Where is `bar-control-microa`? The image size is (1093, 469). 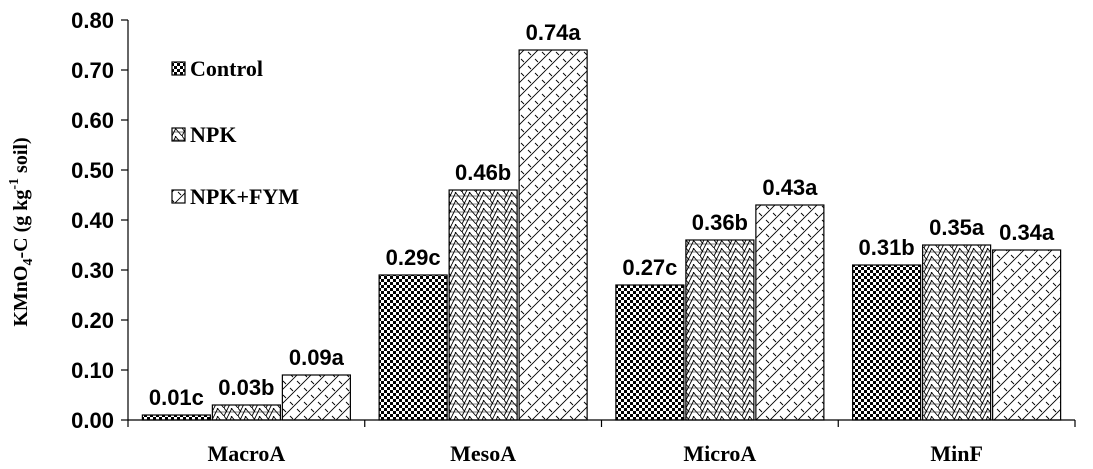 bar-control-microa is located at coordinates (650, 352).